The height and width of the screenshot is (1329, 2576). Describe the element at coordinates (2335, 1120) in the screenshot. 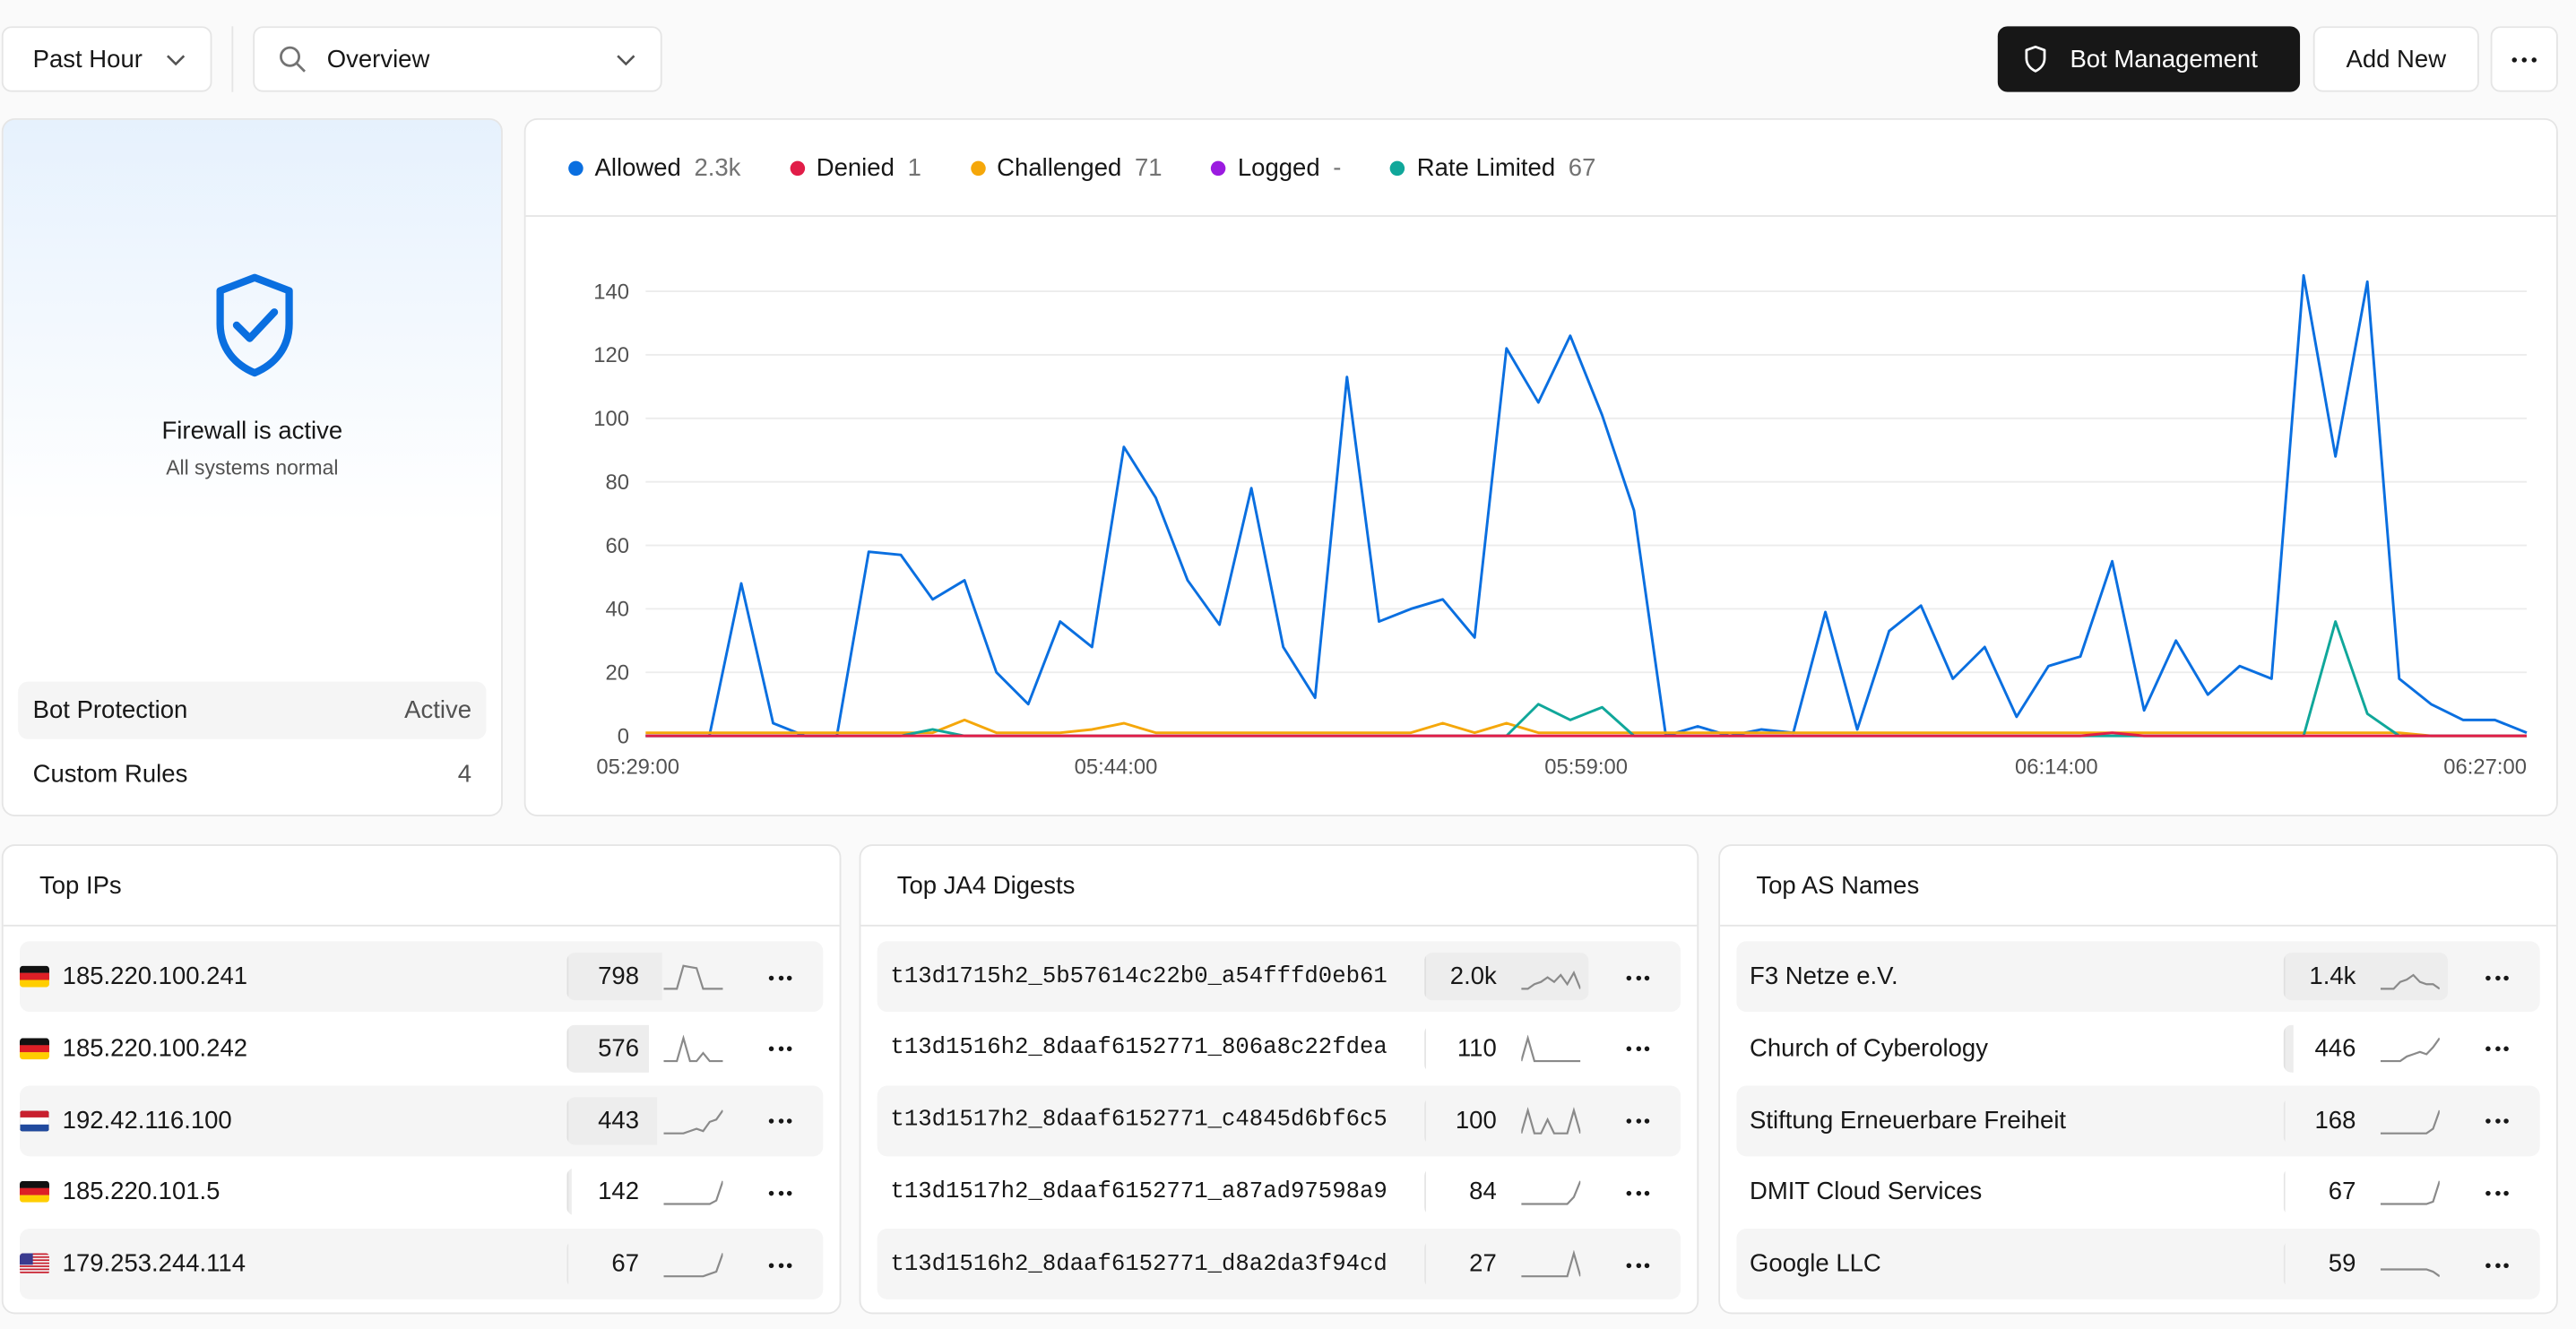

I see `list-item-value: 168` at that location.